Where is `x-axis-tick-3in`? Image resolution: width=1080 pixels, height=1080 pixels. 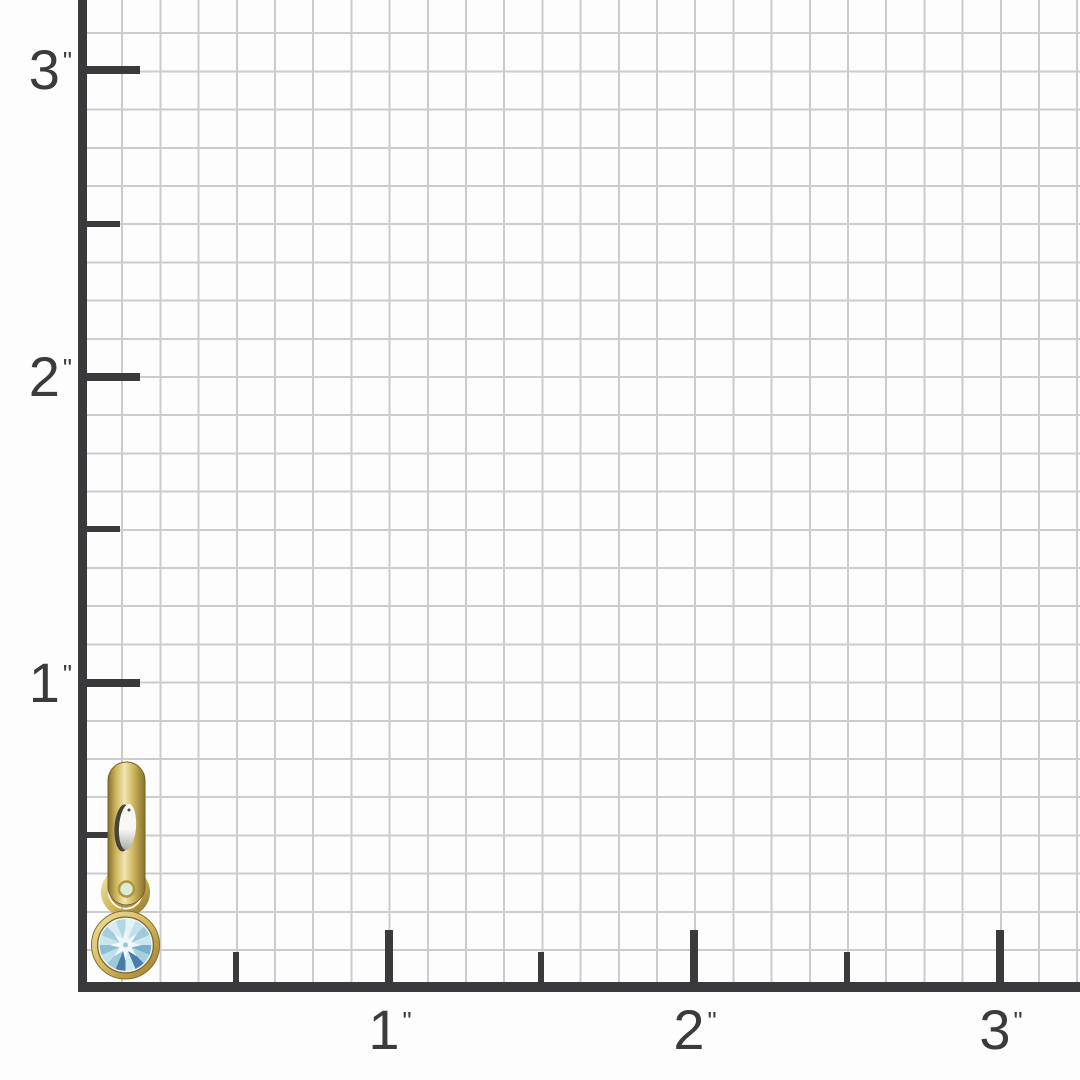 x-axis-tick-3in is located at coordinates (1000, 959).